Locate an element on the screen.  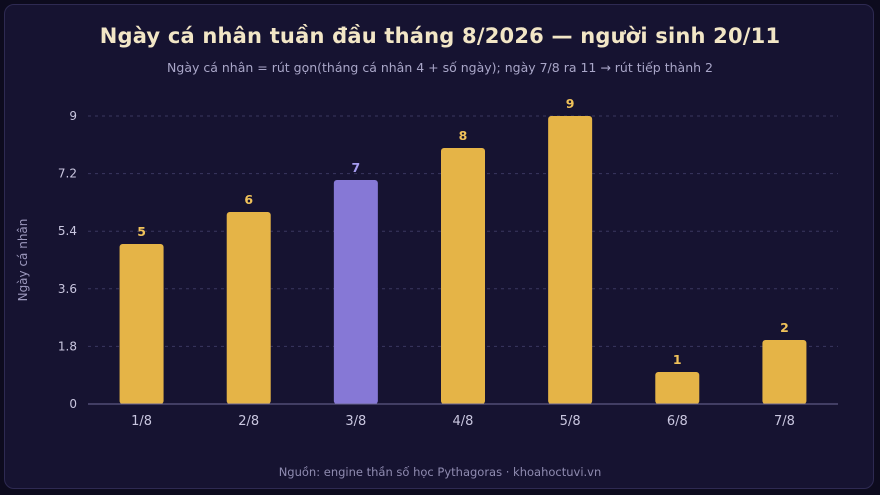
data-label: 6 is located at coordinates (248, 199).